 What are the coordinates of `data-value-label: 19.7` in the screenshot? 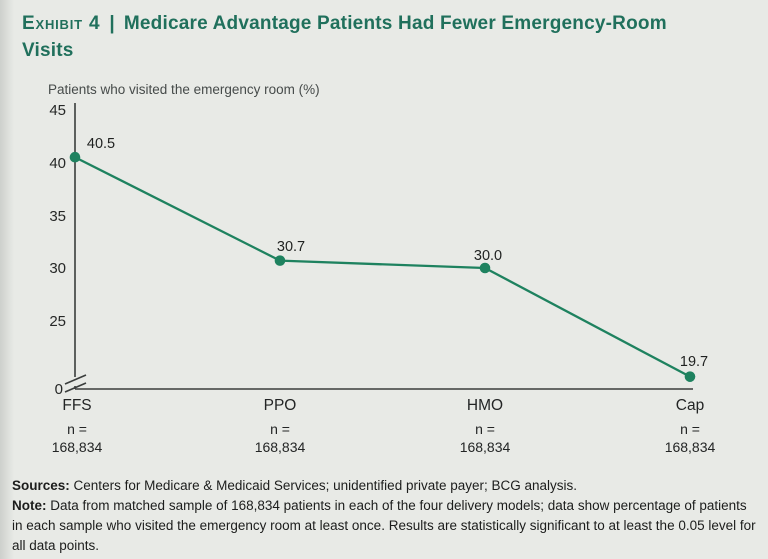 It's located at (694, 362).